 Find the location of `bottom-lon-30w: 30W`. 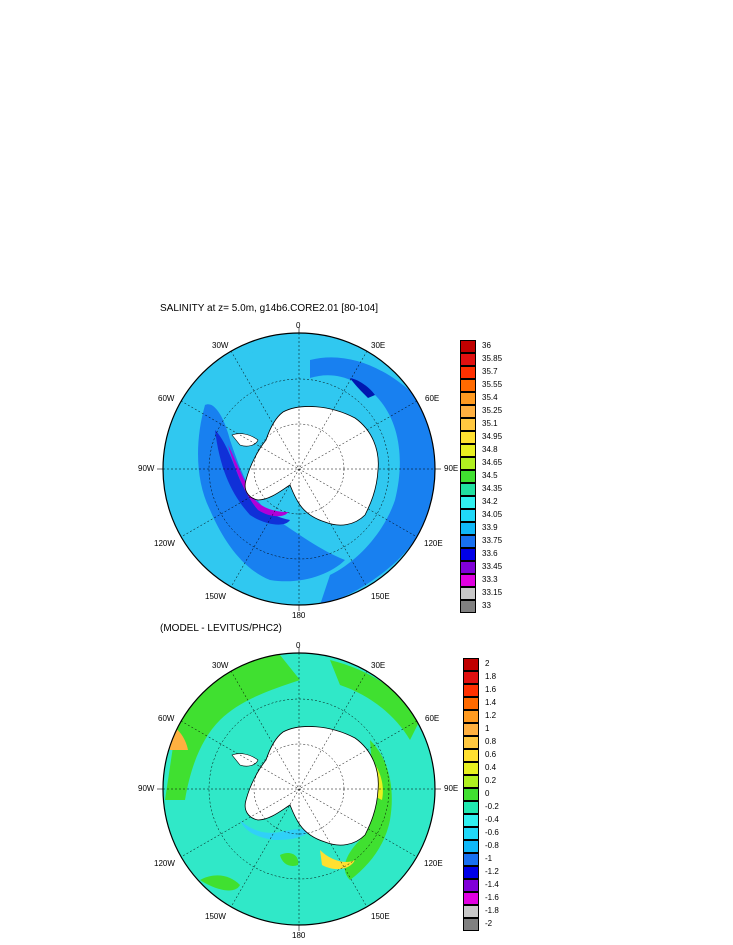

bottom-lon-30w: 30W is located at coordinates (220, 665).